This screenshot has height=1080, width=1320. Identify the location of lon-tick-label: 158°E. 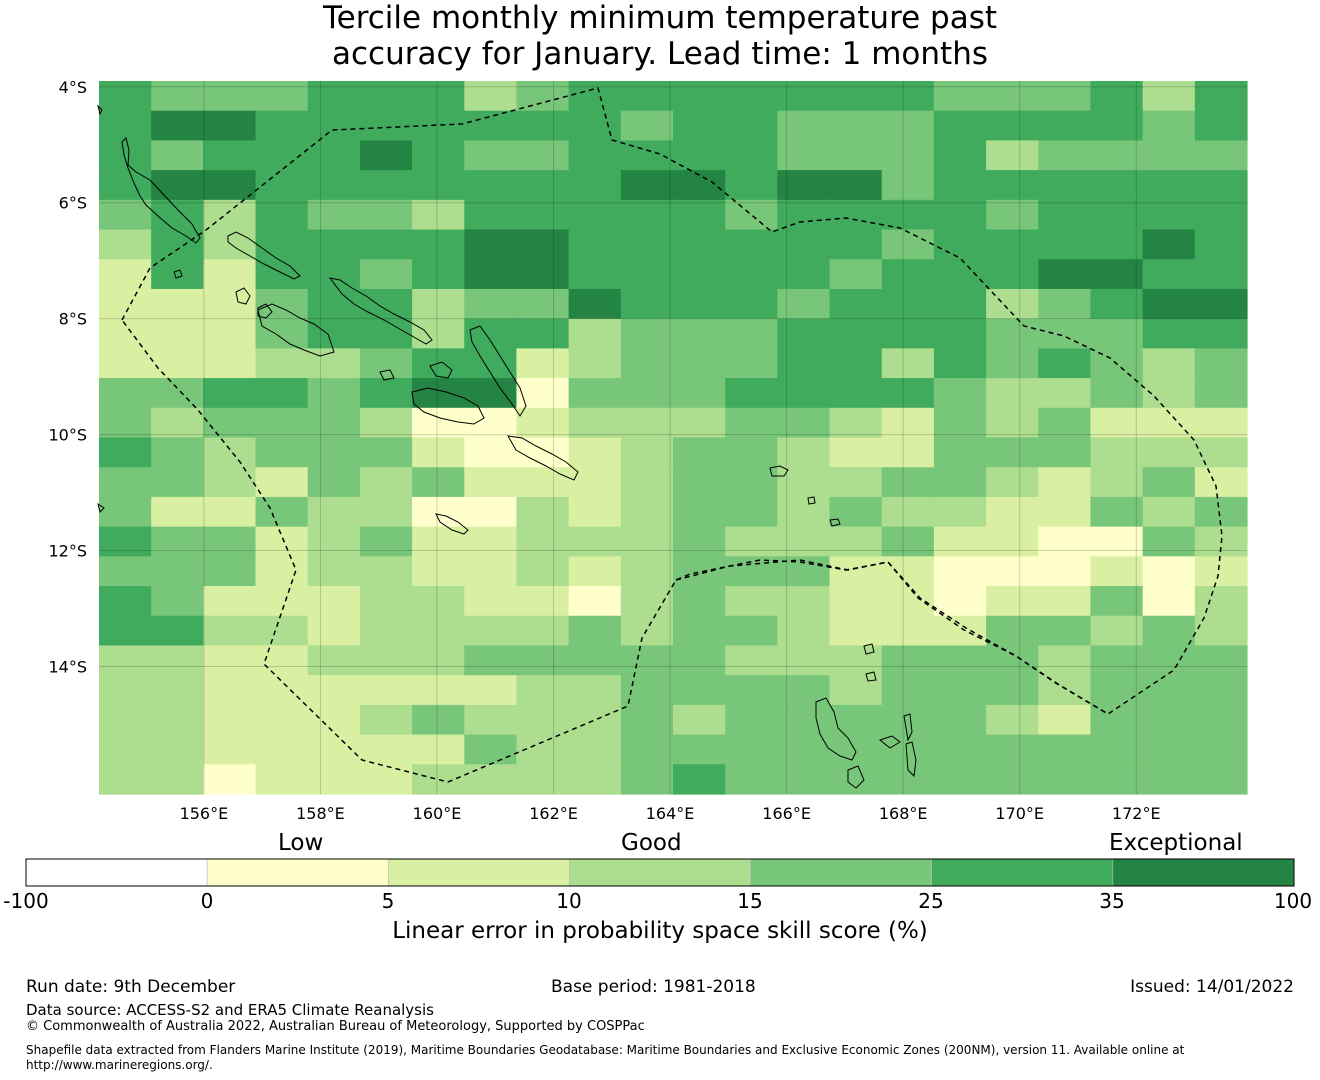
(320, 813).